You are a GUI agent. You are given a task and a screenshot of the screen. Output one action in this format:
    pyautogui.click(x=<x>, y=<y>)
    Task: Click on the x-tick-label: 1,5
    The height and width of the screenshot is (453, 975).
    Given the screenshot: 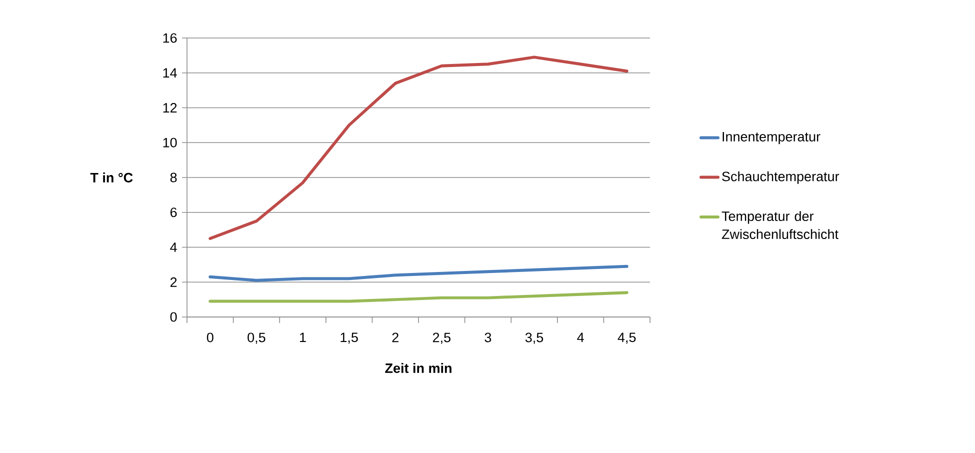 What is the action you would take?
    pyautogui.click(x=349, y=338)
    